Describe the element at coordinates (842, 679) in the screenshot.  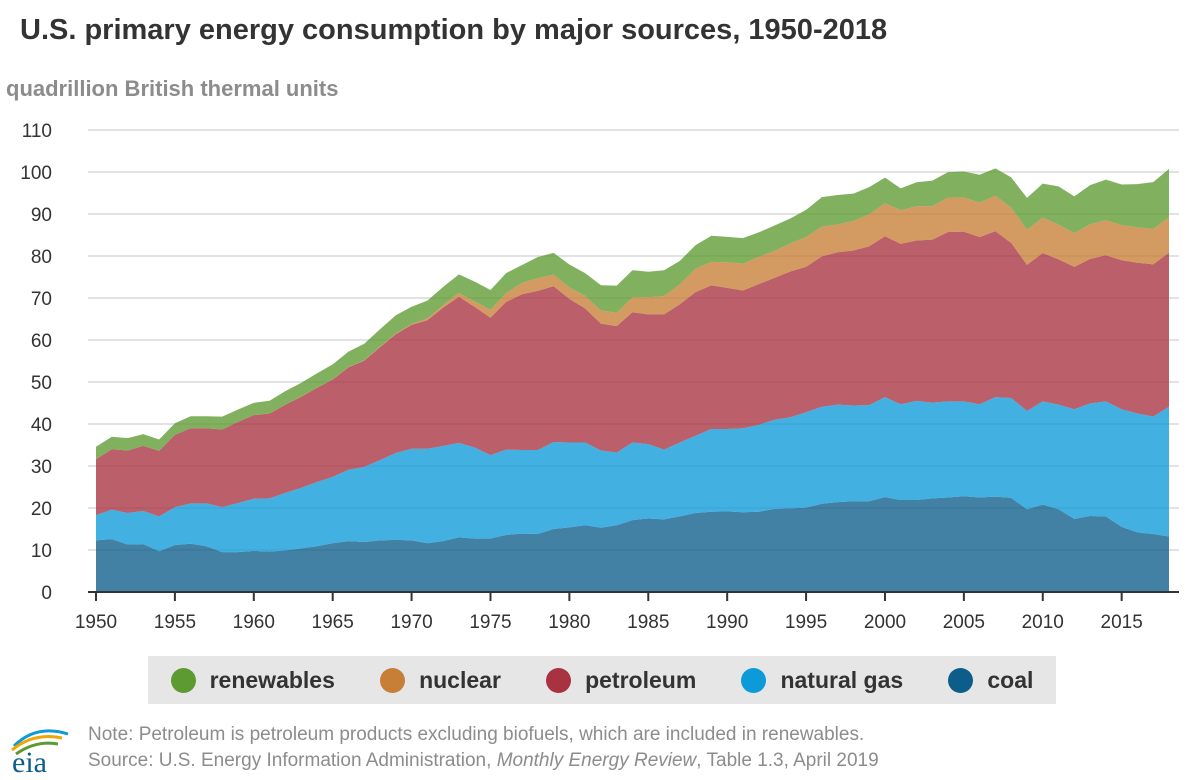
I see `legend-label-natural-gas: natural gas` at that location.